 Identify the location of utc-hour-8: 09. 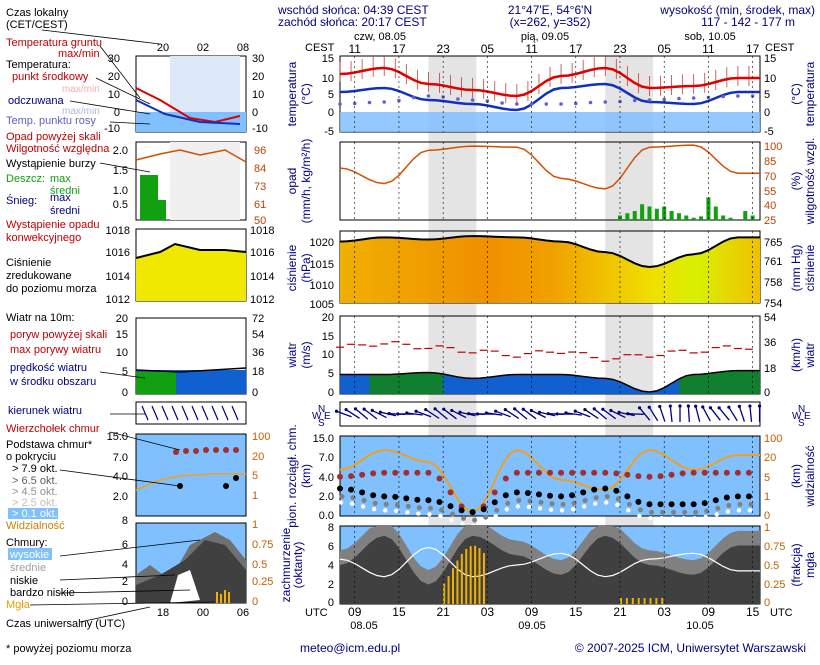
(709, 612).